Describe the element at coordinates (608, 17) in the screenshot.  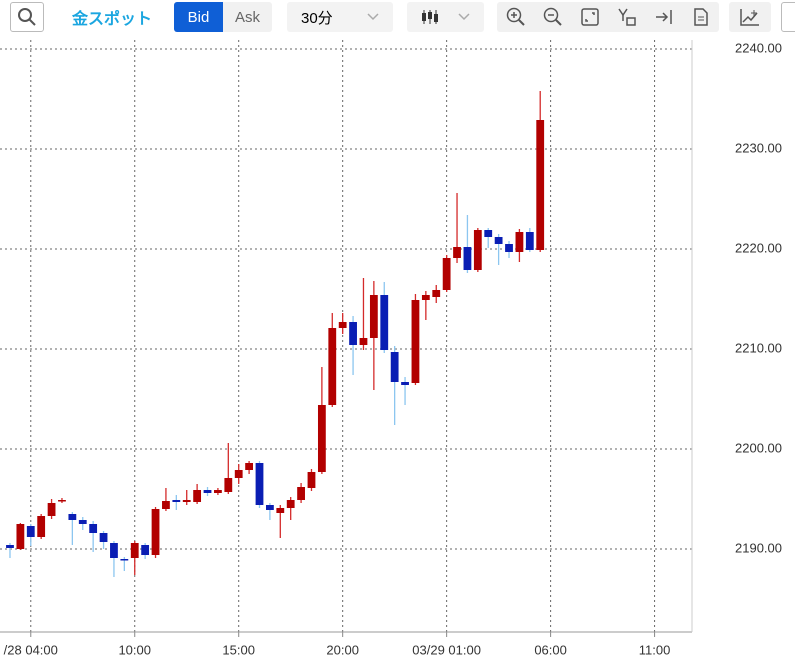
I see `tool-group` at that location.